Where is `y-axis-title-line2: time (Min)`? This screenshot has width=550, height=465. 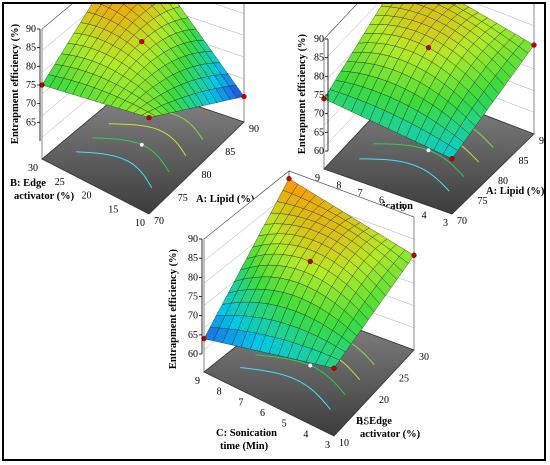
y-axis-title-line2: time (Min) is located at coordinates (244, 446).